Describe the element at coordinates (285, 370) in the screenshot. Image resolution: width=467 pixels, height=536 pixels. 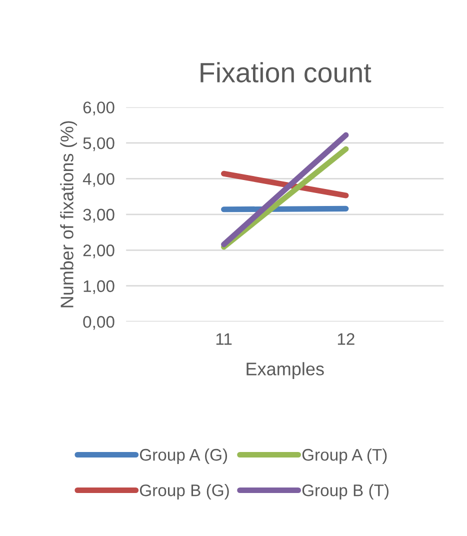
I see `x-axis-title: Examples` at that location.